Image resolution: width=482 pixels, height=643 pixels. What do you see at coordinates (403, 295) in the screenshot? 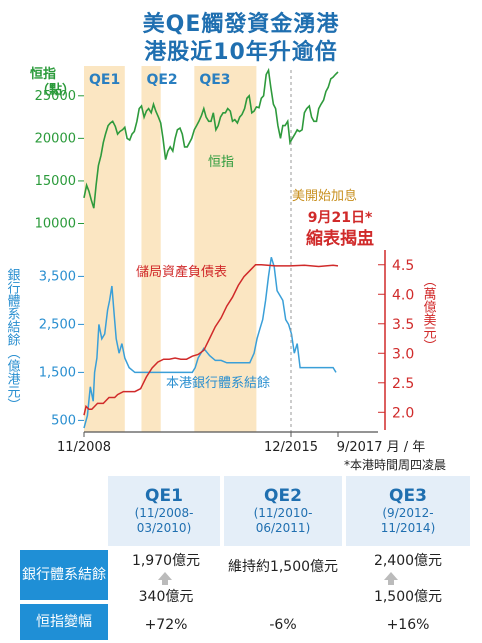
I see `fed-ytick-label-4: 4.0` at bounding box center [403, 295].